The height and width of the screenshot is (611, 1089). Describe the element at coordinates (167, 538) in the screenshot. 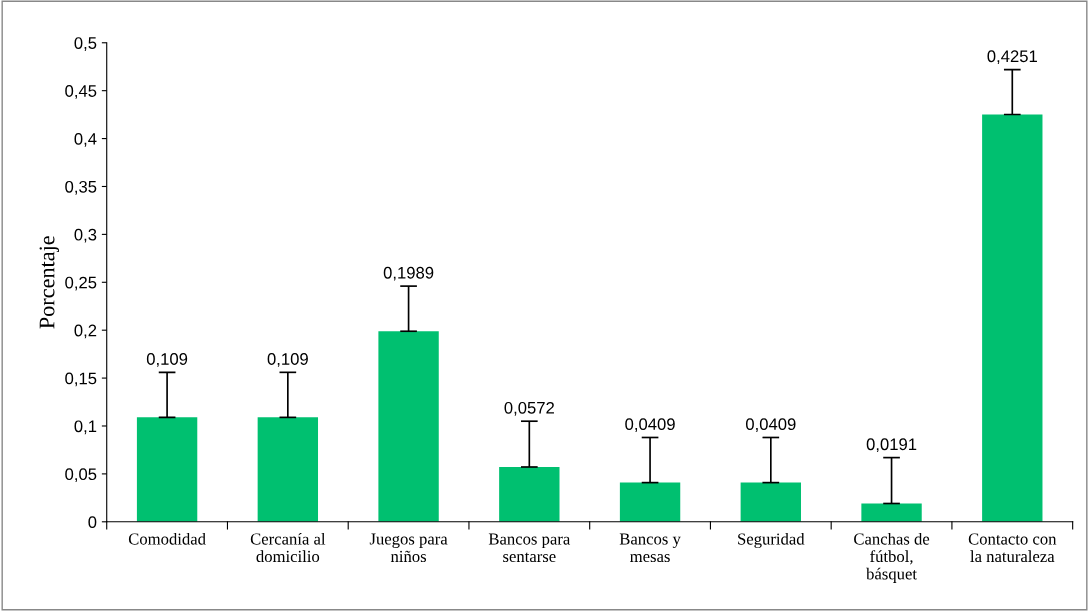

I see `x-tick-label: Comodidad` at that location.